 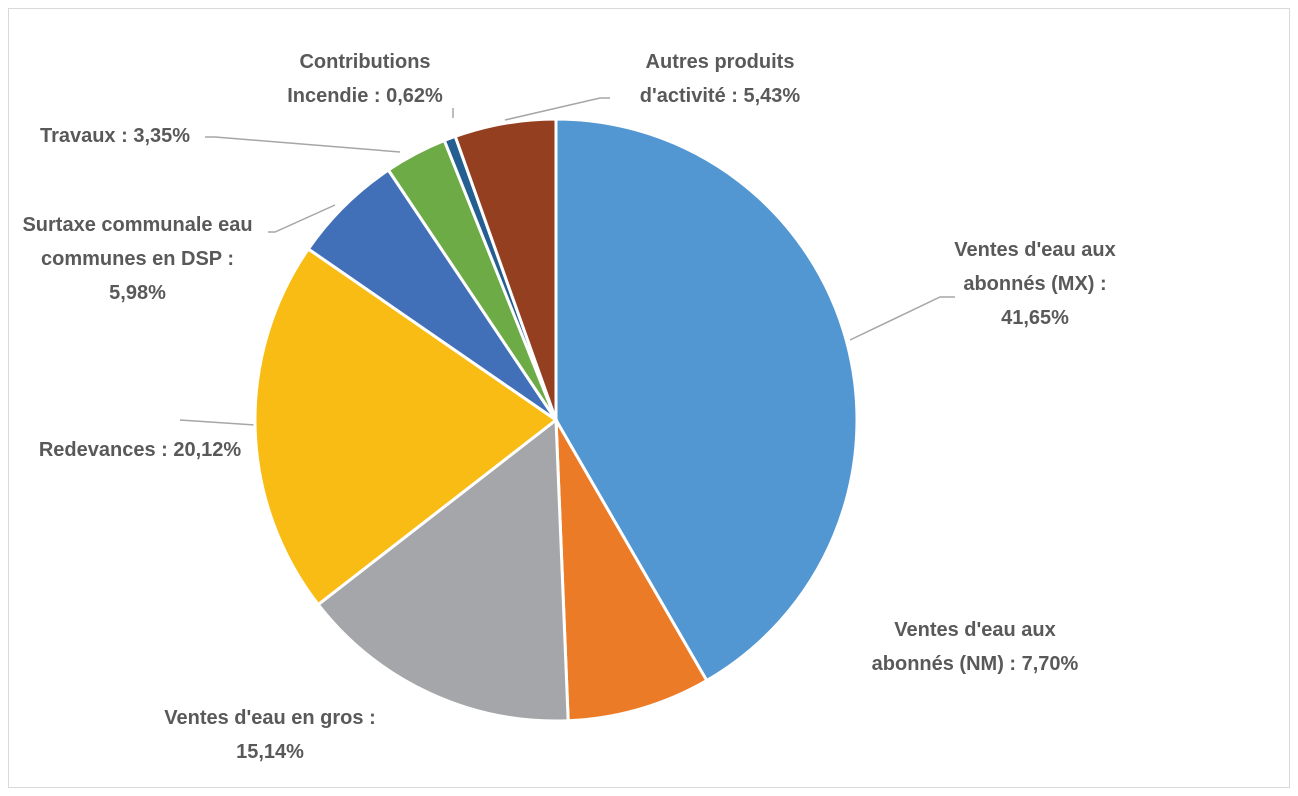 What do you see at coordinates (115, 136) in the screenshot?
I see `data-label: Travaux : 3,35%` at bounding box center [115, 136].